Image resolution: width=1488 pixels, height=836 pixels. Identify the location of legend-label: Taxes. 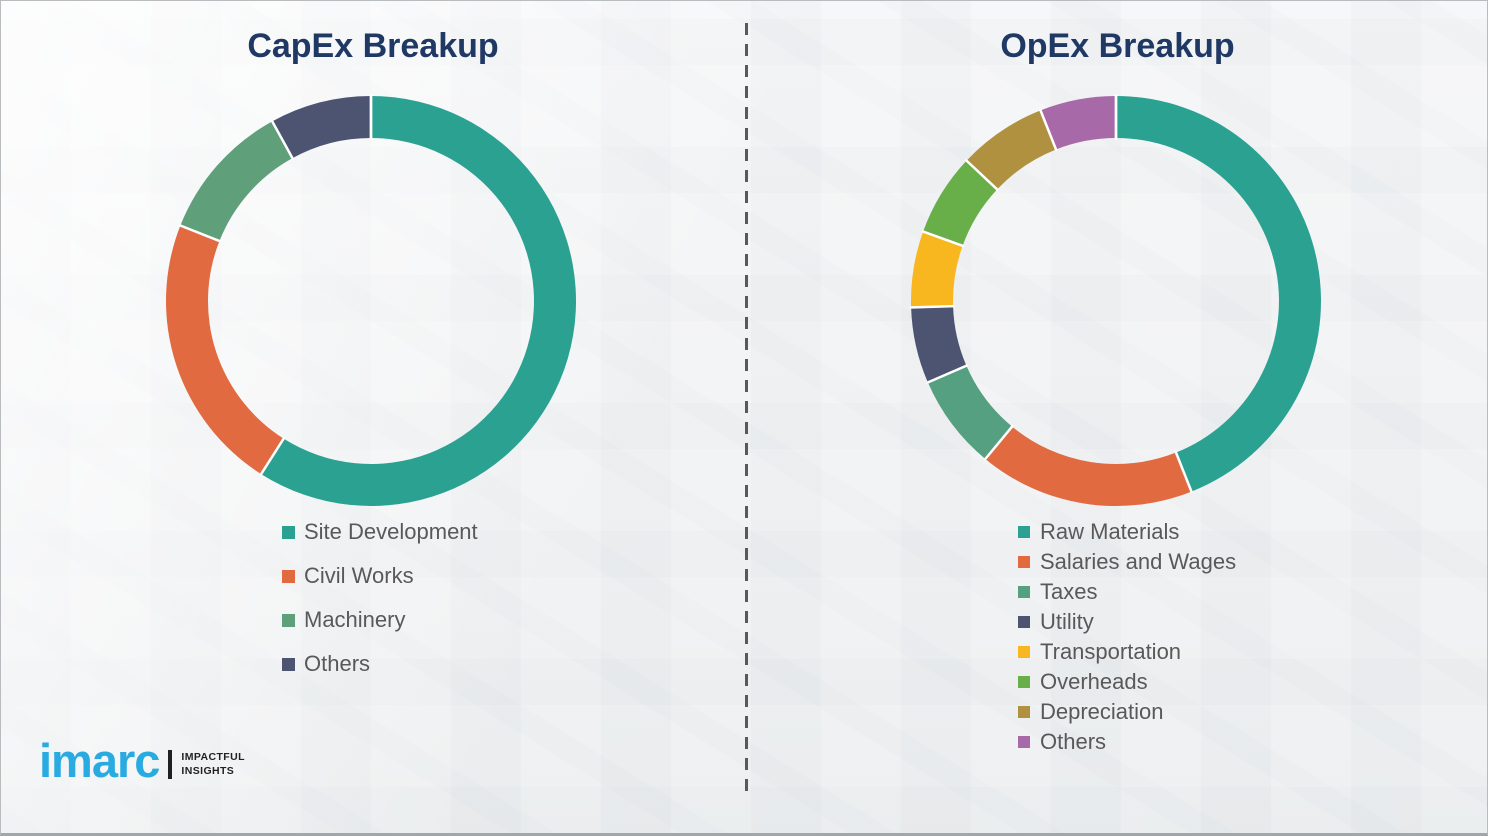
(1069, 591).